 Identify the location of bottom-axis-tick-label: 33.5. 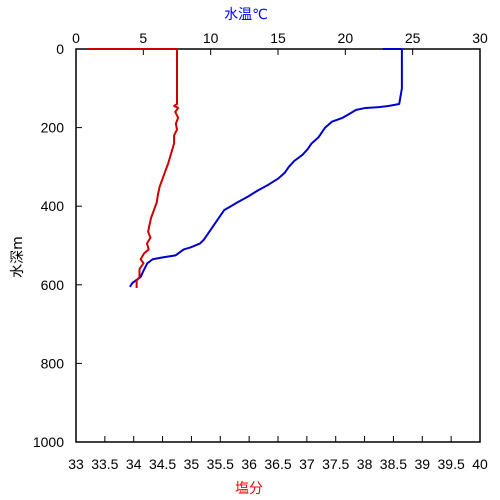
(104, 464).